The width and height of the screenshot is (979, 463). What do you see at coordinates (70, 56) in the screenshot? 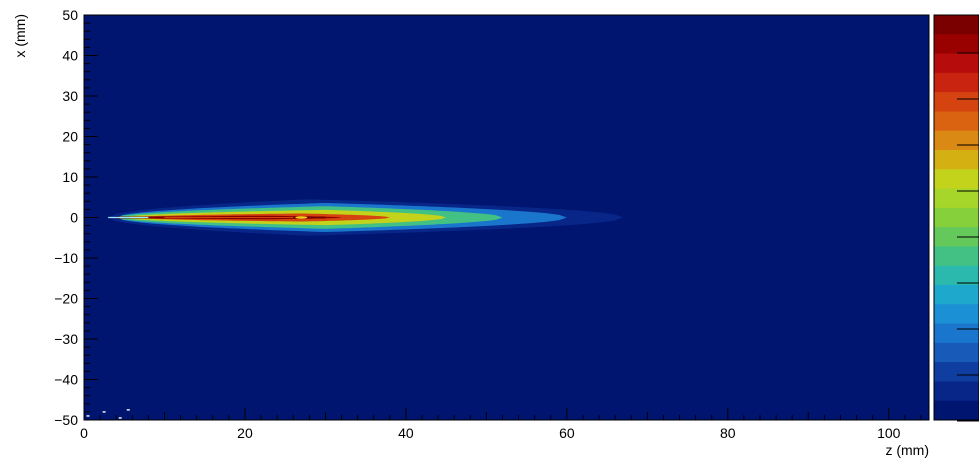
I see `y-tick-label: 40` at bounding box center [70, 56].